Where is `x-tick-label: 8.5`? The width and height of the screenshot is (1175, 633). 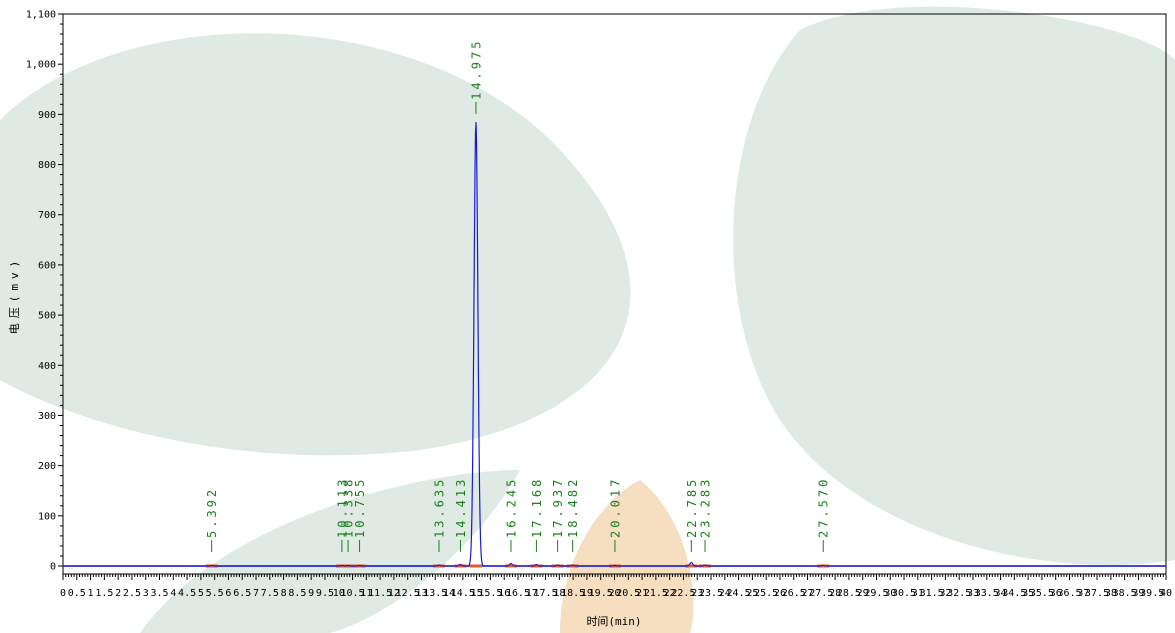
x-tick-label: 8.5 is located at coordinates (297, 593).